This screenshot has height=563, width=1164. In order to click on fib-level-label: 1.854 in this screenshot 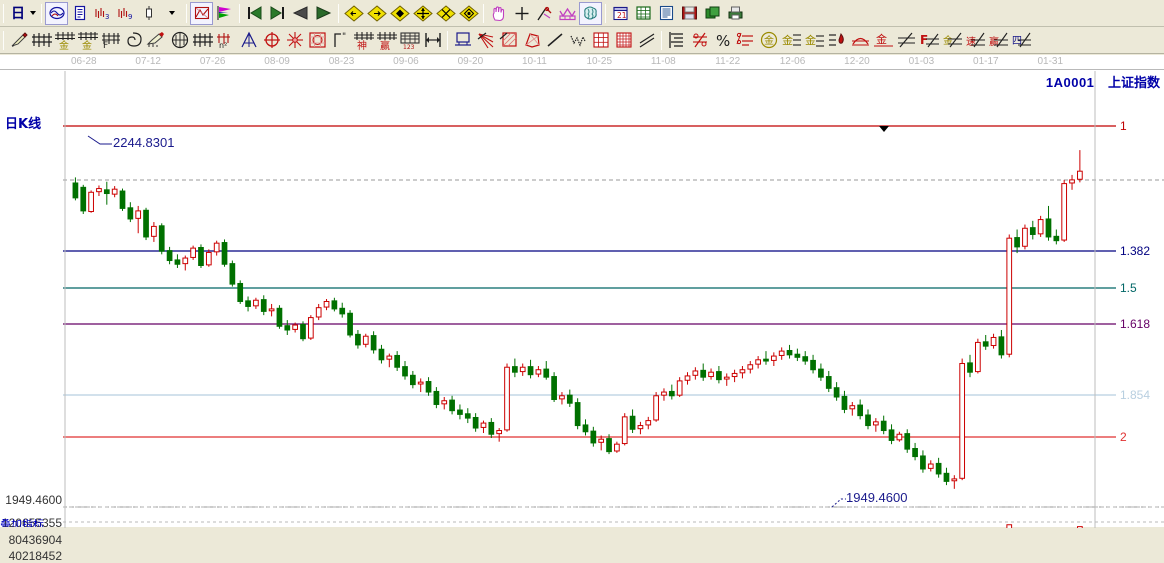, I will do `click(1135, 395)`.